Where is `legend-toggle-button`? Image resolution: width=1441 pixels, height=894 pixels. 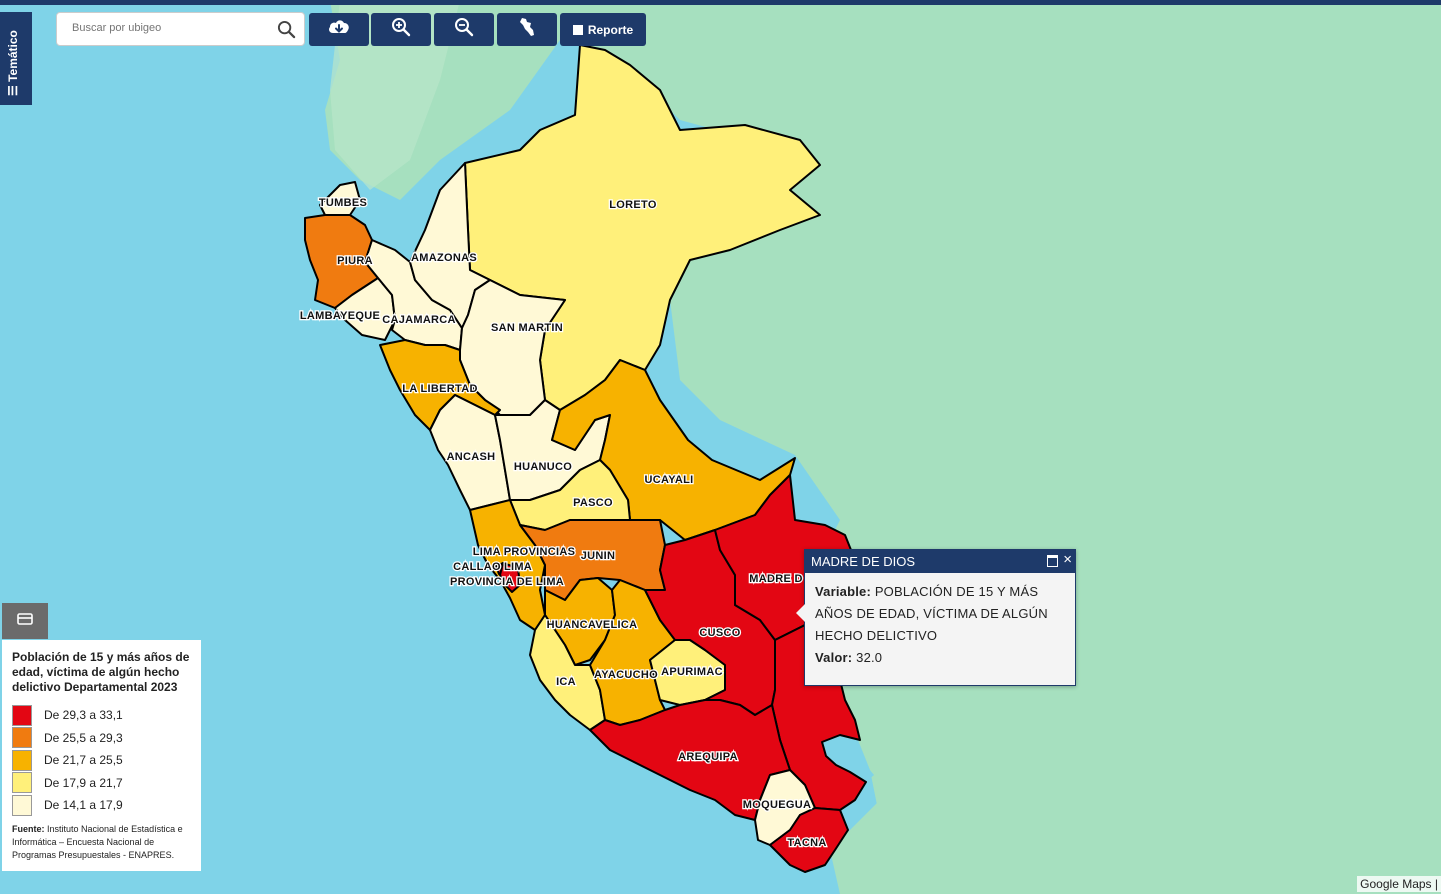
legend-toggle-button is located at coordinates (25, 621).